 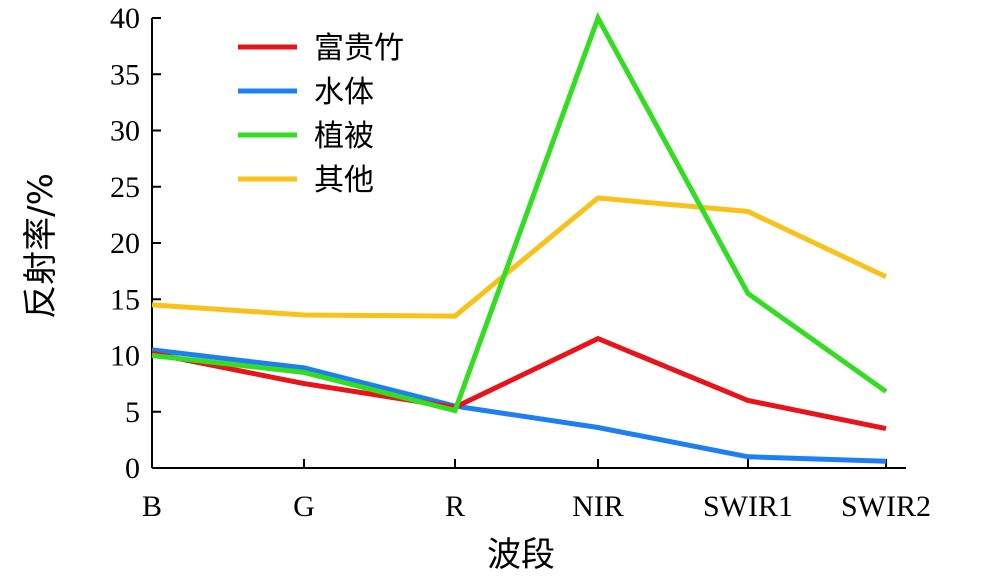 What do you see at coordinates (41, 246) in the screenshot?
I see `y-axis-title: 反射率/%` at bounding box center [41, 246].